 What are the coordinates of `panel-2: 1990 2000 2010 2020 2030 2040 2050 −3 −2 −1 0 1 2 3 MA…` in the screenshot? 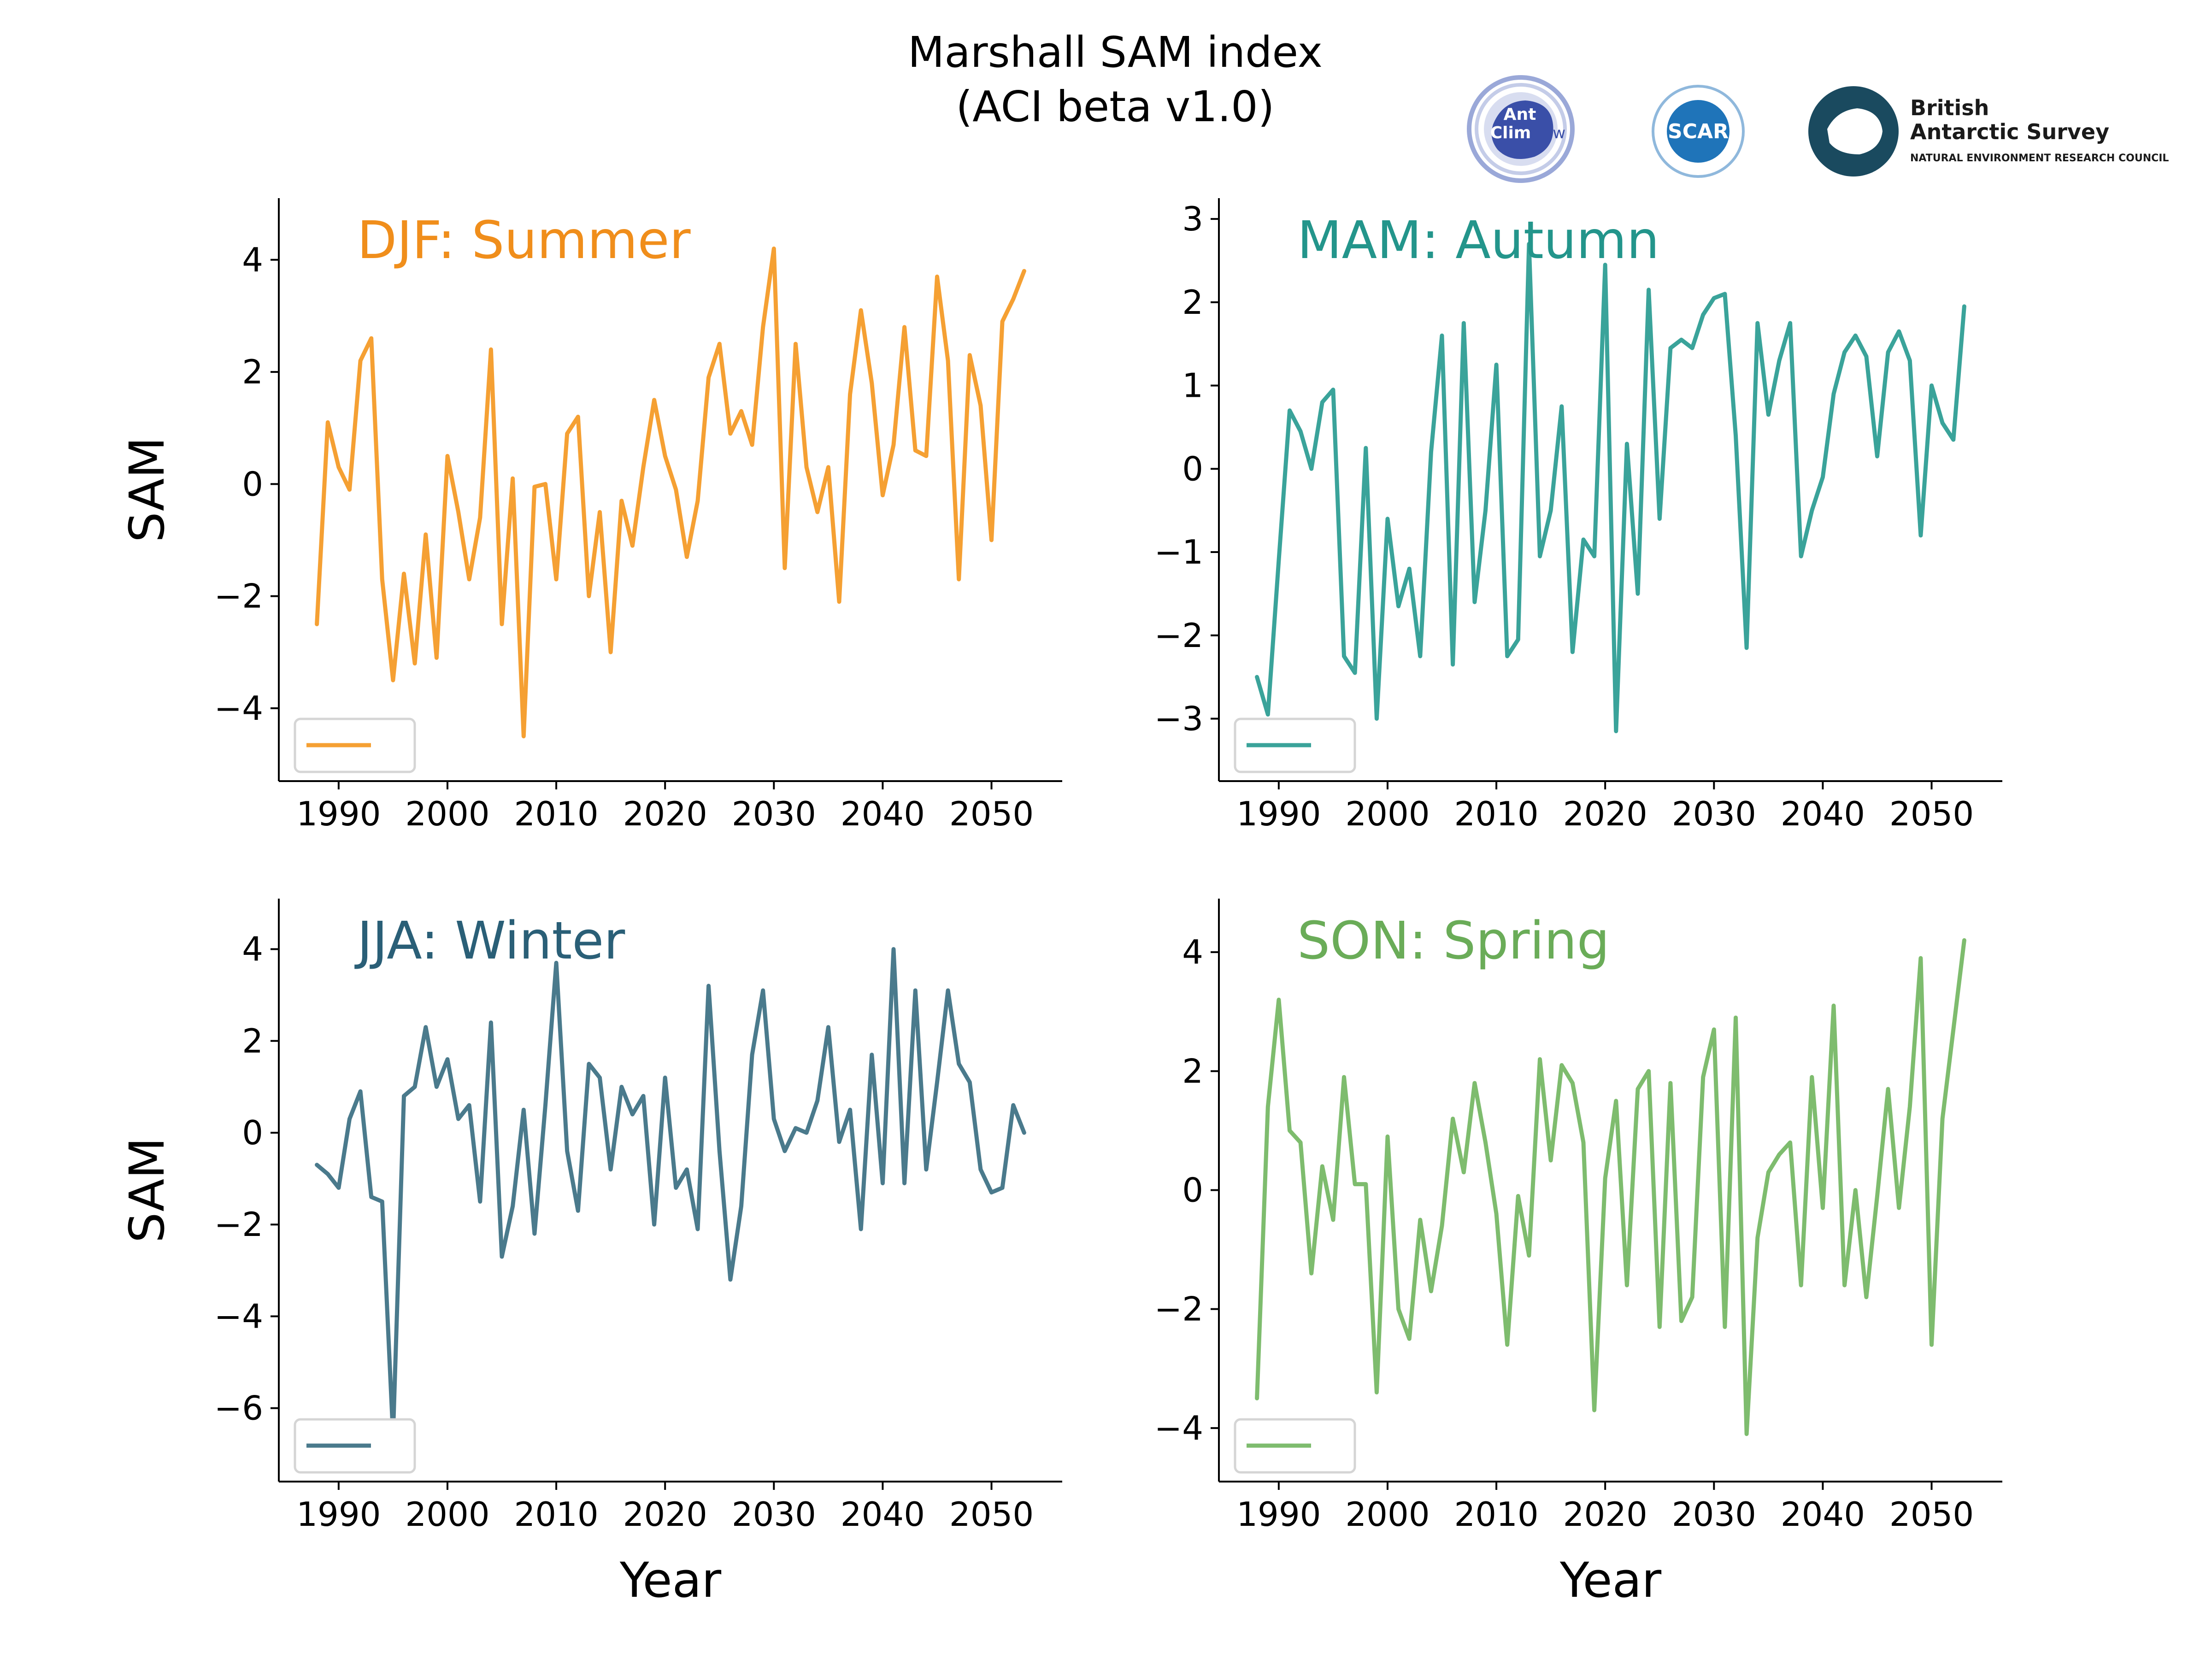 It's located at (1578, 515).